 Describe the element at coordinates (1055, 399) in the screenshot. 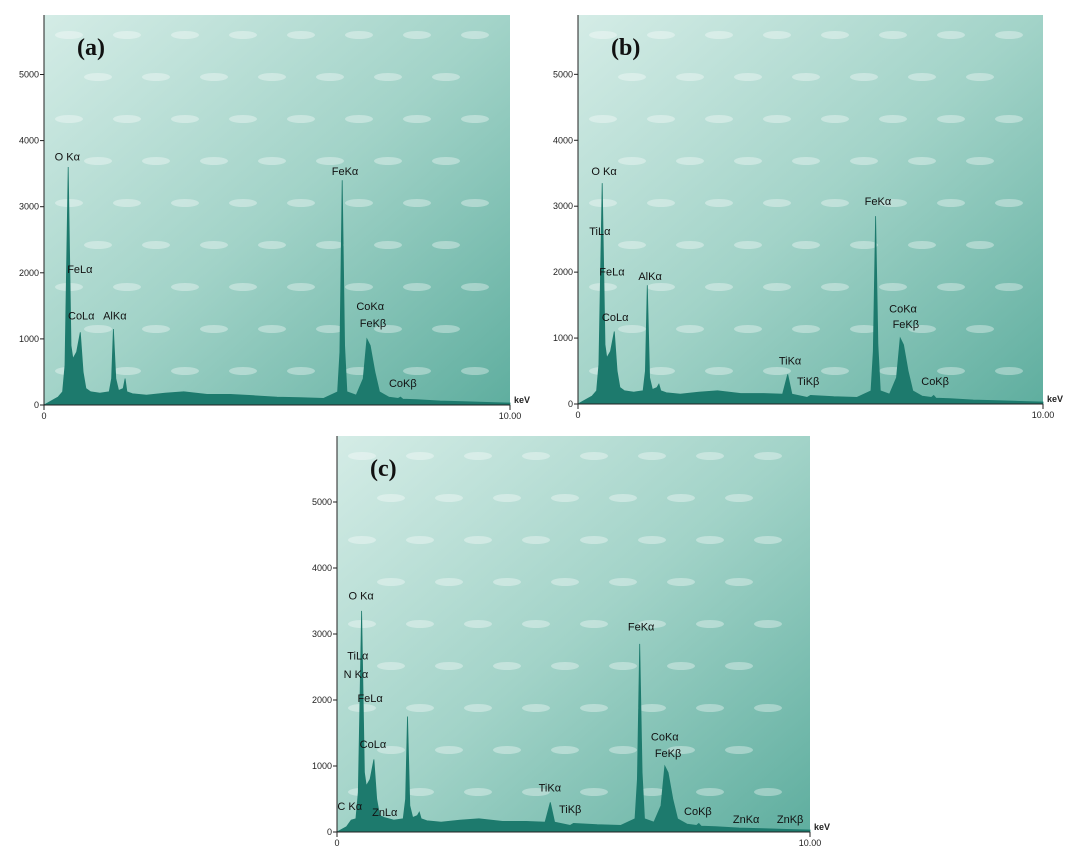

I see `x-axis-label: keV` at that location.